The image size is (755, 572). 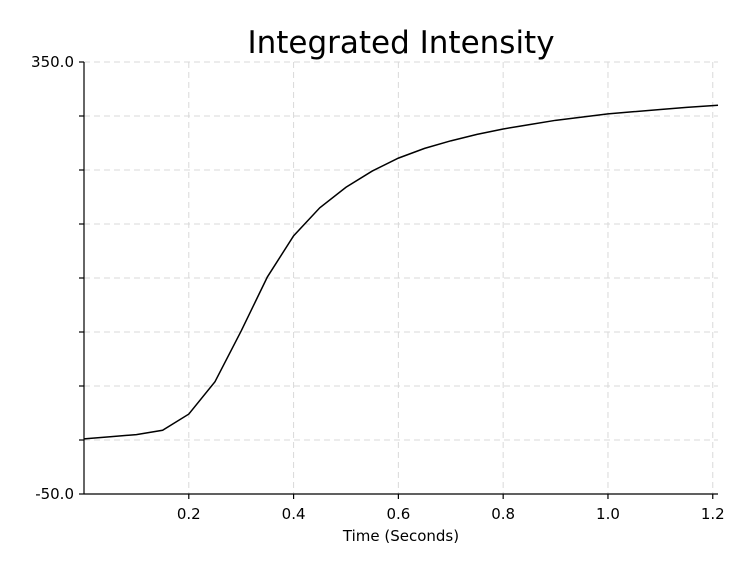 What do you see at coordinates (608, 514) in the screenshot?
I see `x-tick-label: 1.0` at bounding box center [608, 514].